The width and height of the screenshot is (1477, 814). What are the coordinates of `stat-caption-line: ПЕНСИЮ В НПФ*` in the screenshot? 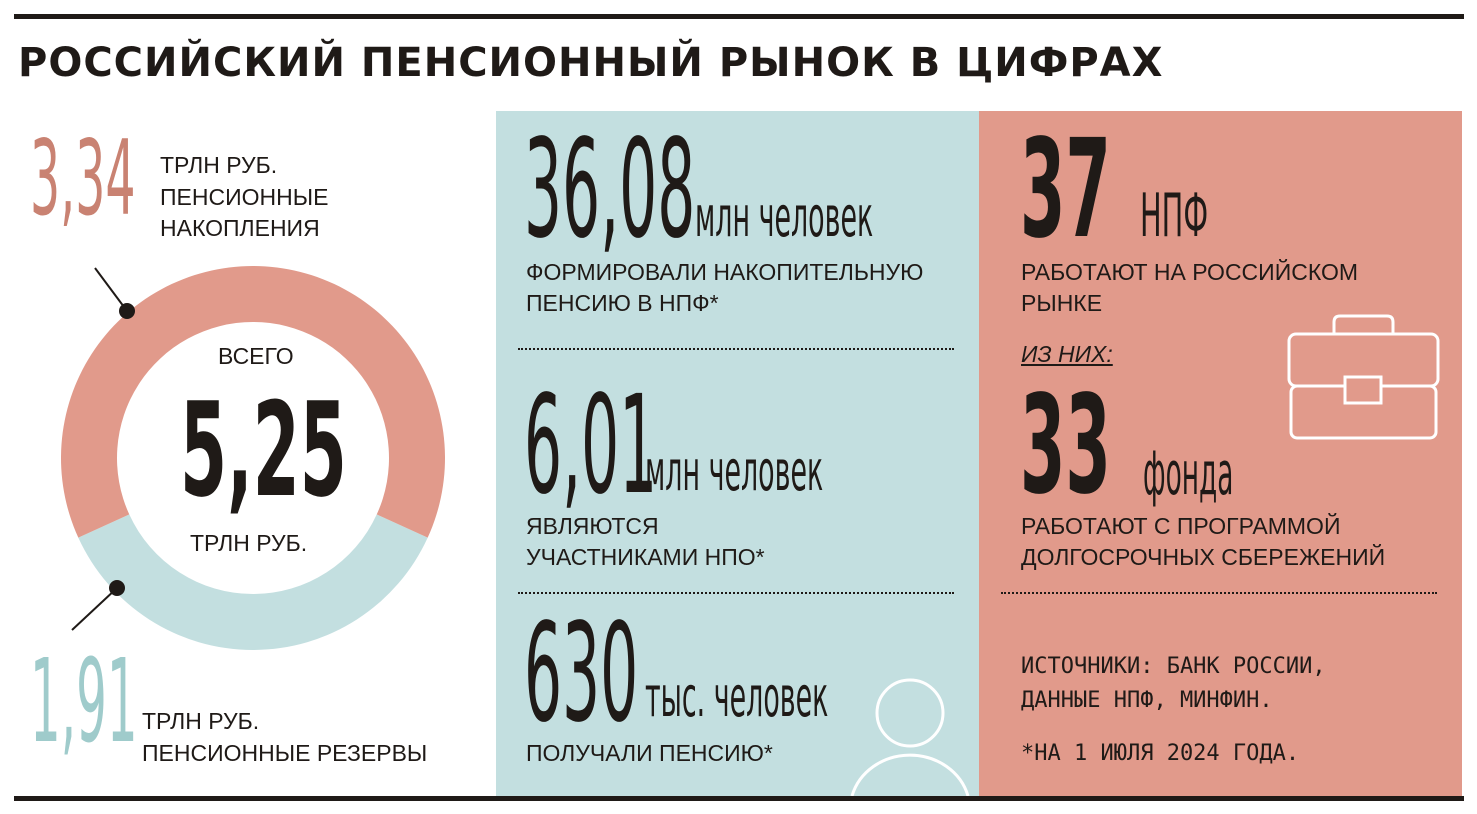 It's located at (622, 303).